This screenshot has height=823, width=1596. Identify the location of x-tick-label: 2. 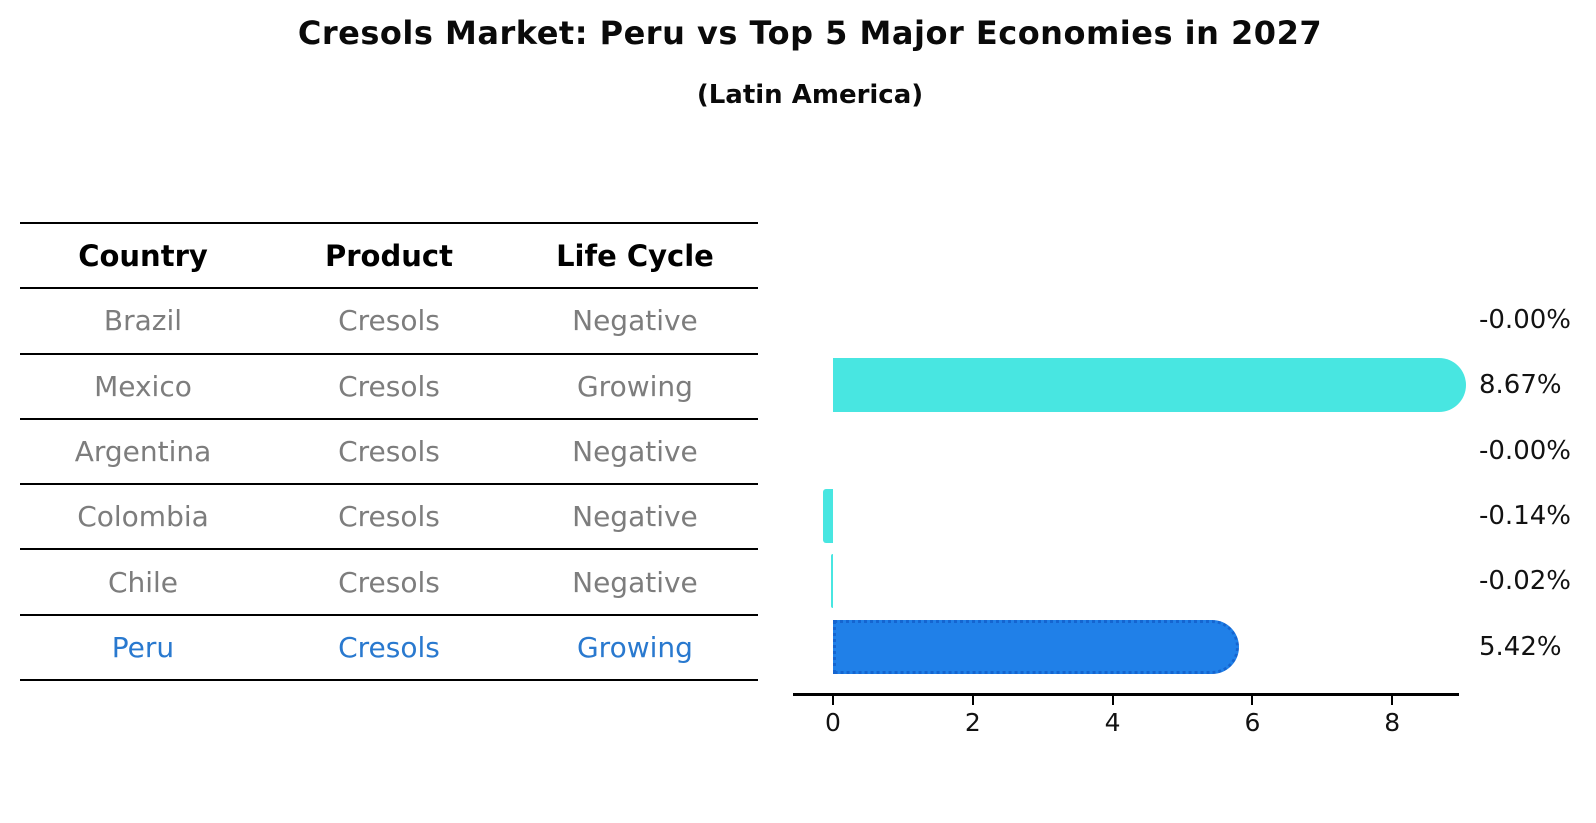
(972, 722).